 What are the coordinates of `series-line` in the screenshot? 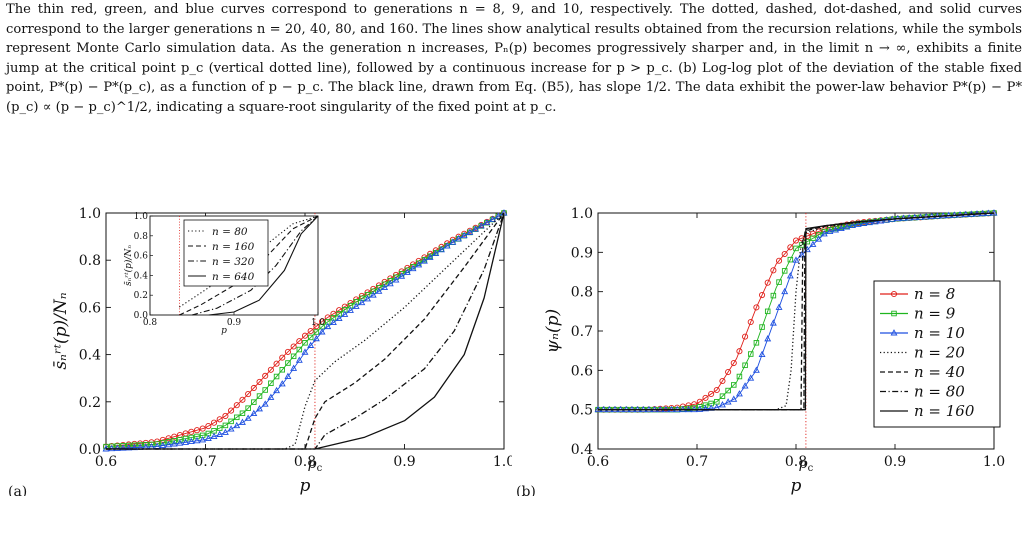 It's located at (796, 311).